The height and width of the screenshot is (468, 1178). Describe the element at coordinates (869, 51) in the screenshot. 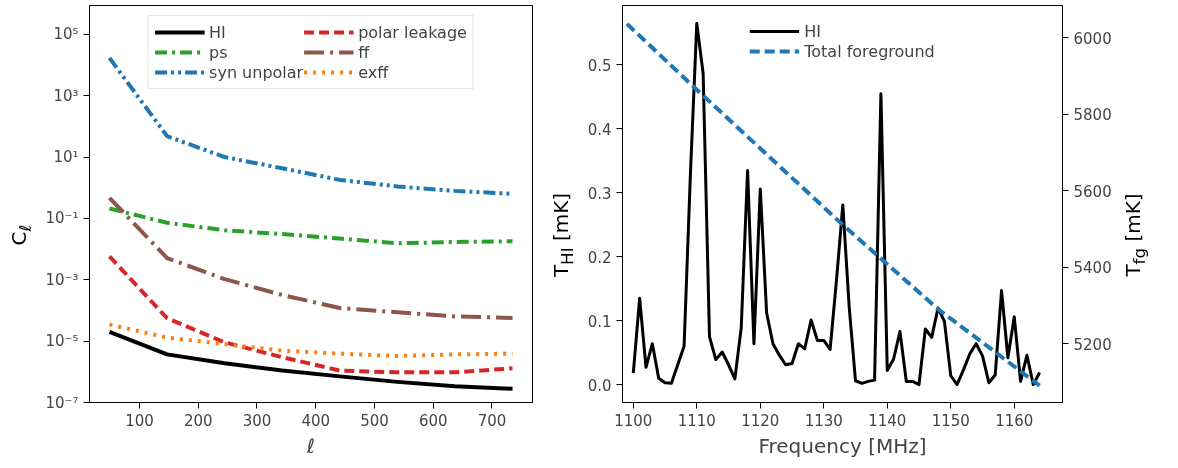

I see `legend-label: Total foreground` at that location.